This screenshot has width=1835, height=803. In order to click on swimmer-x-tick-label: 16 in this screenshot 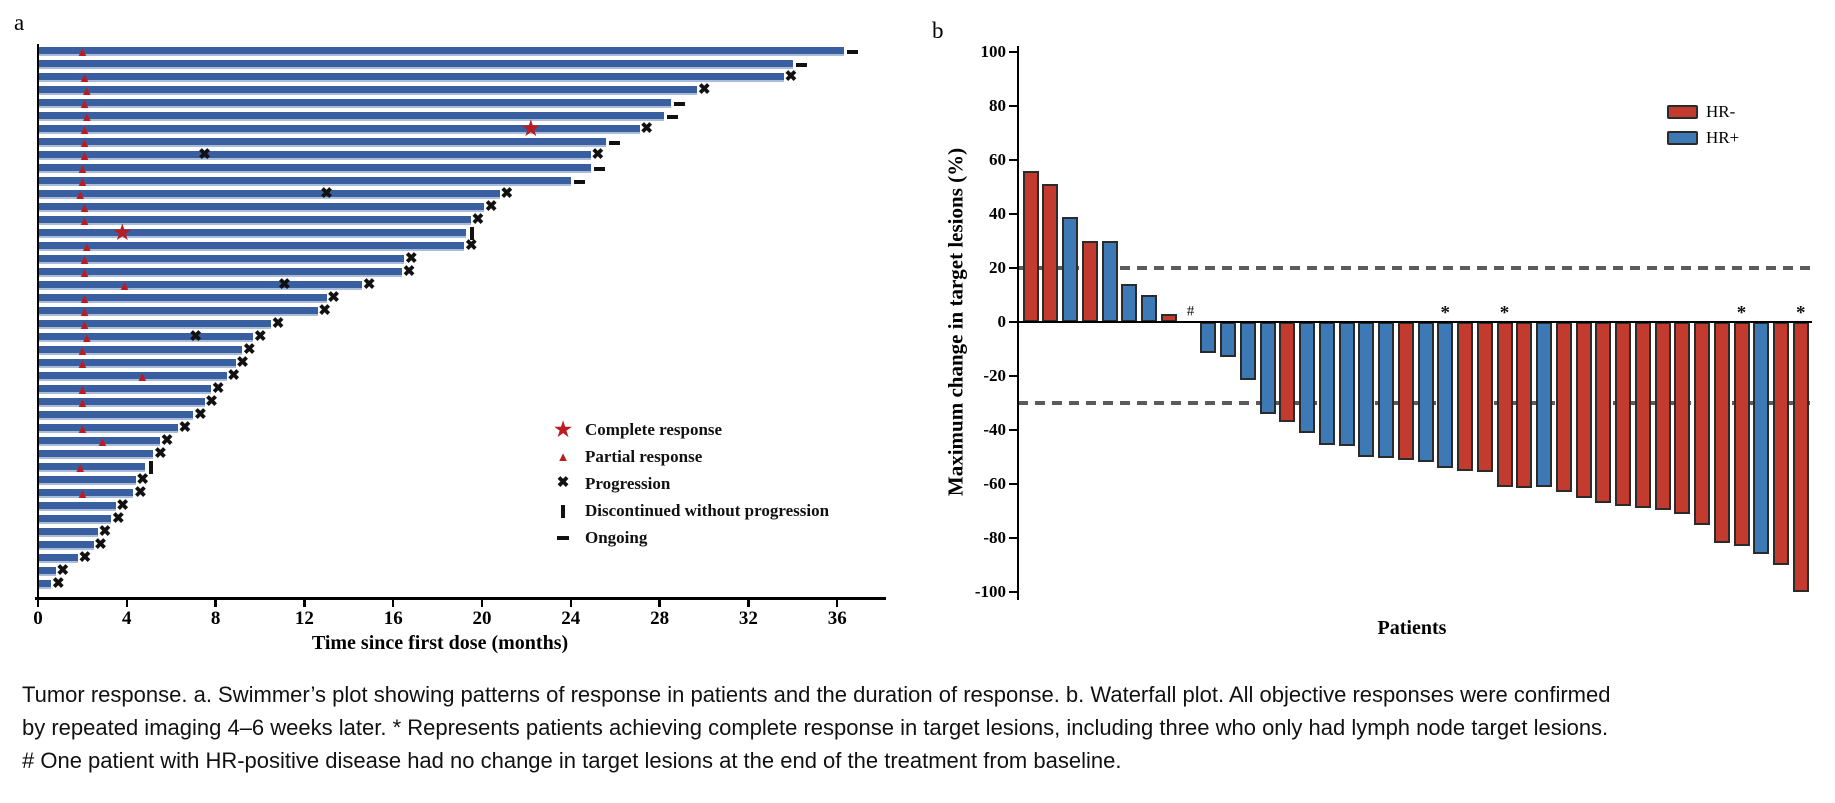, I will do `click(393, 618)`.